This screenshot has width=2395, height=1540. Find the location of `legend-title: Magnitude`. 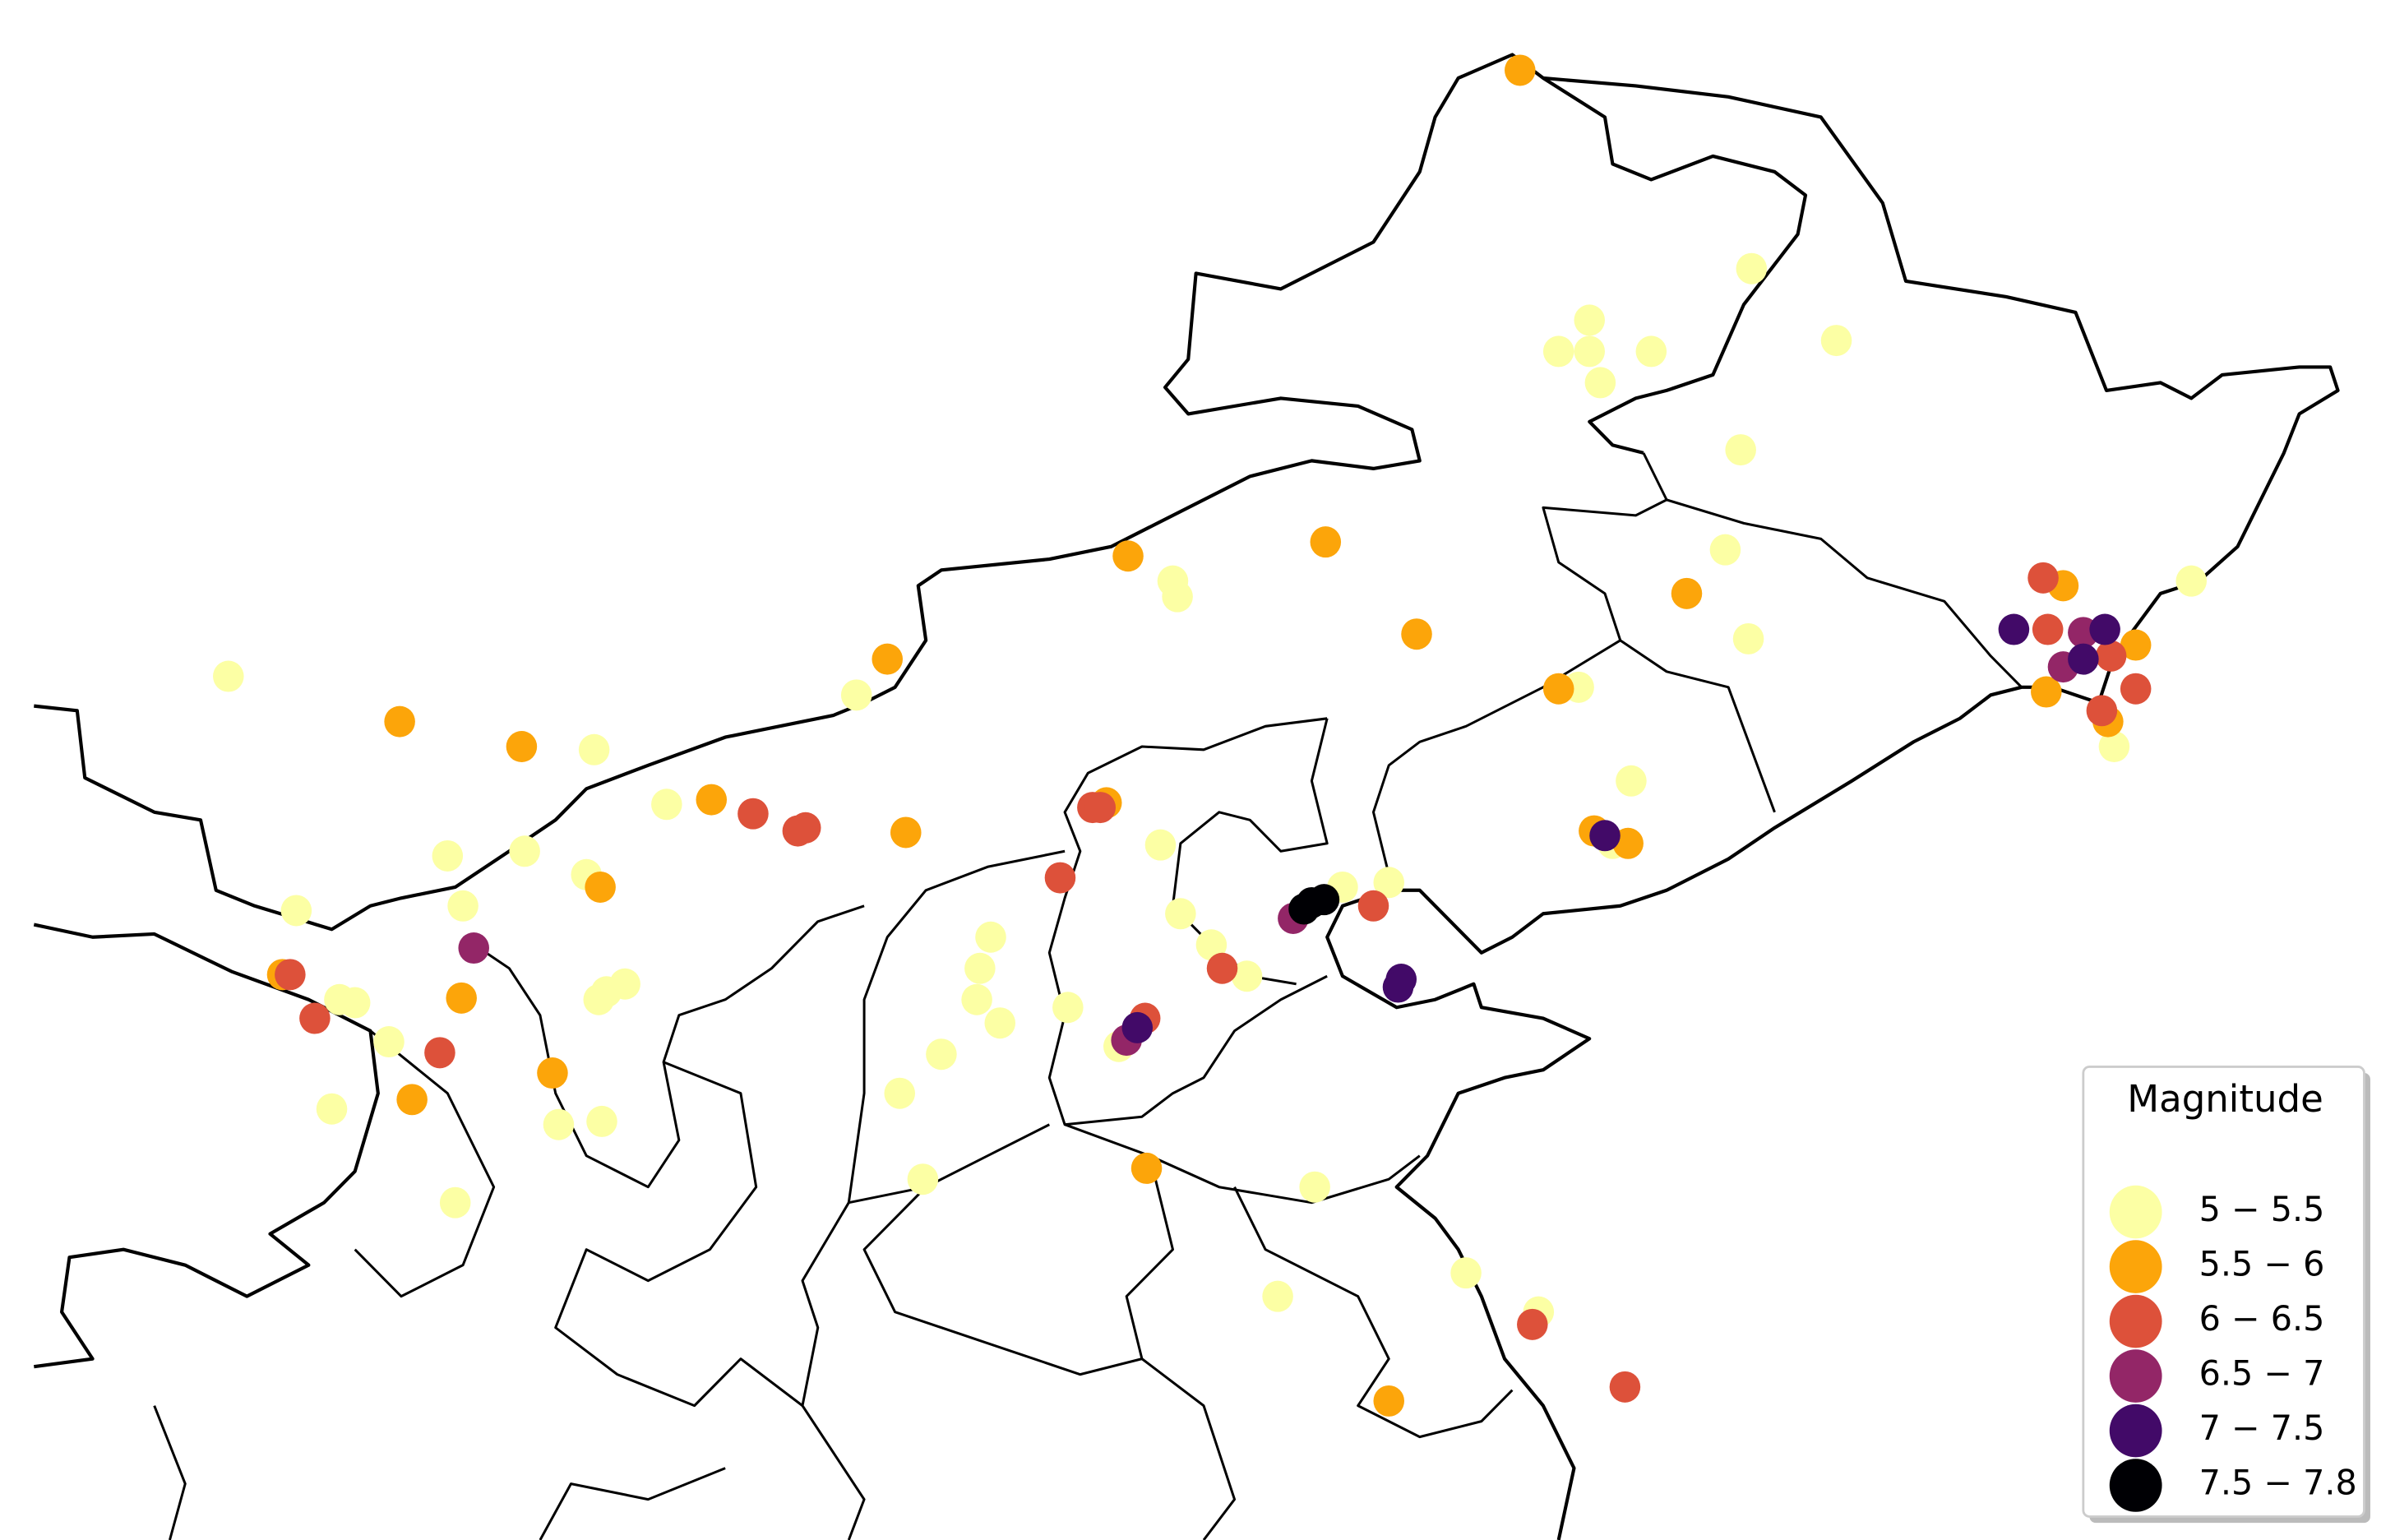

legend-title: Magnitude is located at coordinates (2225, 1099).